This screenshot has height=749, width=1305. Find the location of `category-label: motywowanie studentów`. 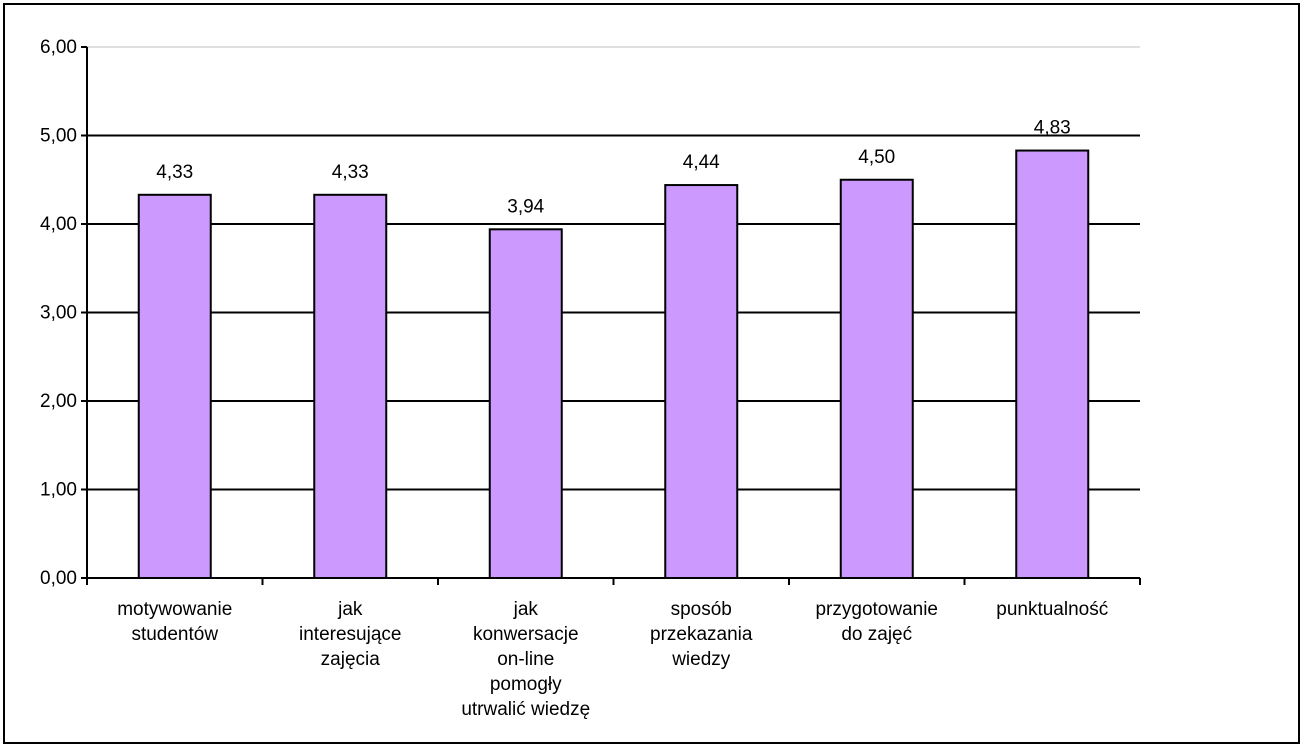

category-label: motywowanie studentów is located at coordinates (174, 622).